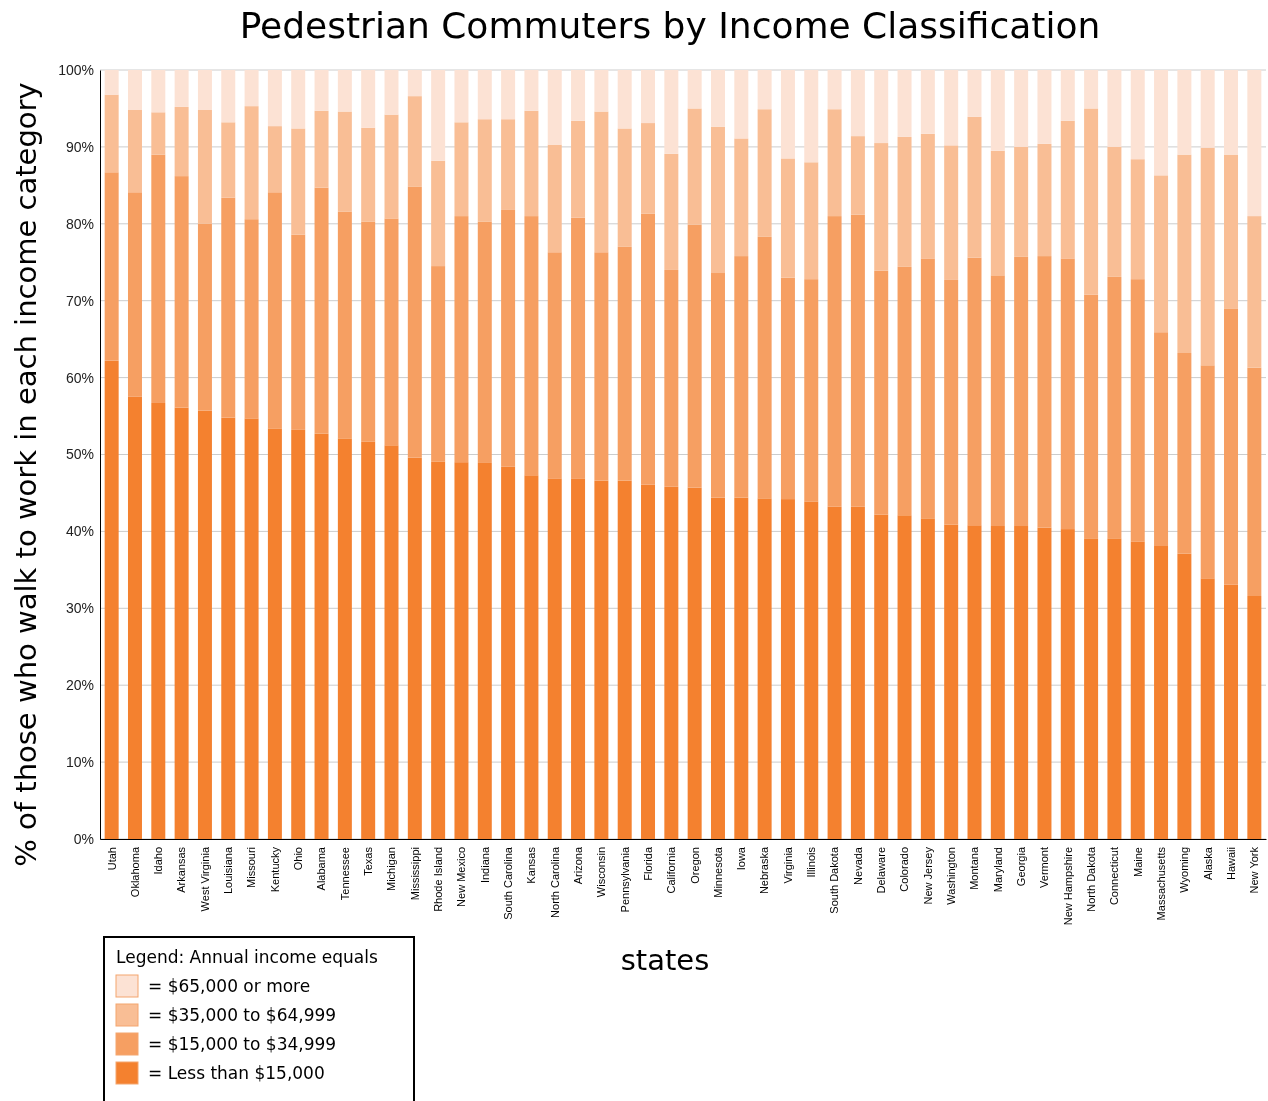 The image size is (1268, 1101). What do you see at coordinates (79, 454) in the screenshot?
I see `y-tick-label: 50%` at bounding box center [79, 454].